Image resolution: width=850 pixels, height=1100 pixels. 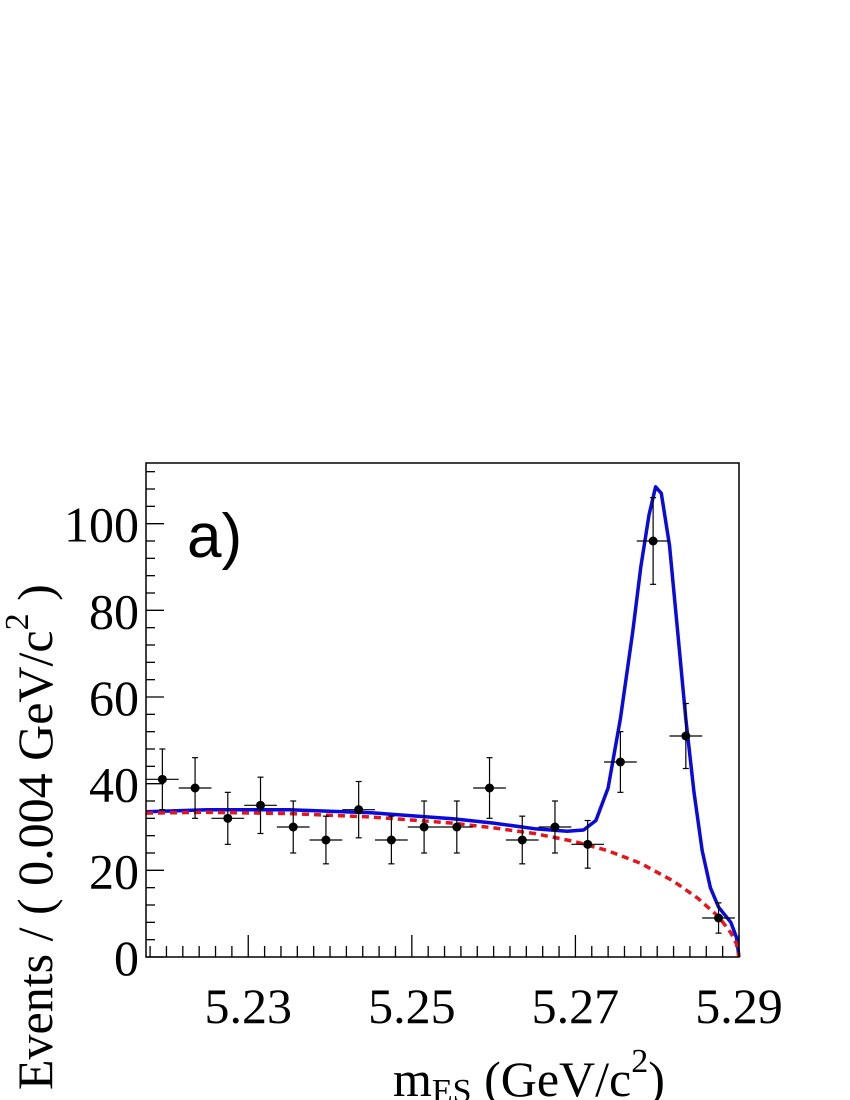 What do you see at coordinates (639, 1061) in the screenshot?
I see `x-axis-label-superscript: 2` at bounding box center [639, 1061].